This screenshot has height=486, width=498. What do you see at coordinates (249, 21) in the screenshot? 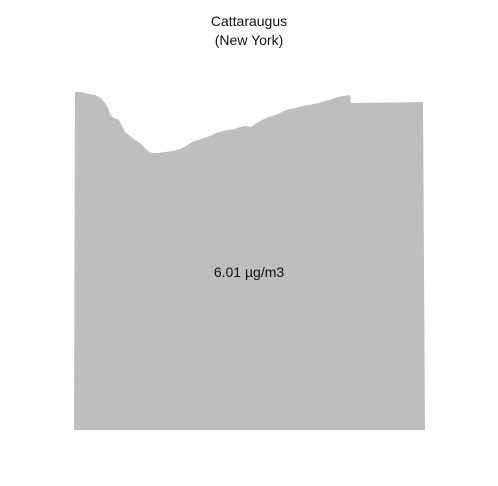
I see `map-title: Cattaraugus` at bounding box center [249, 21].